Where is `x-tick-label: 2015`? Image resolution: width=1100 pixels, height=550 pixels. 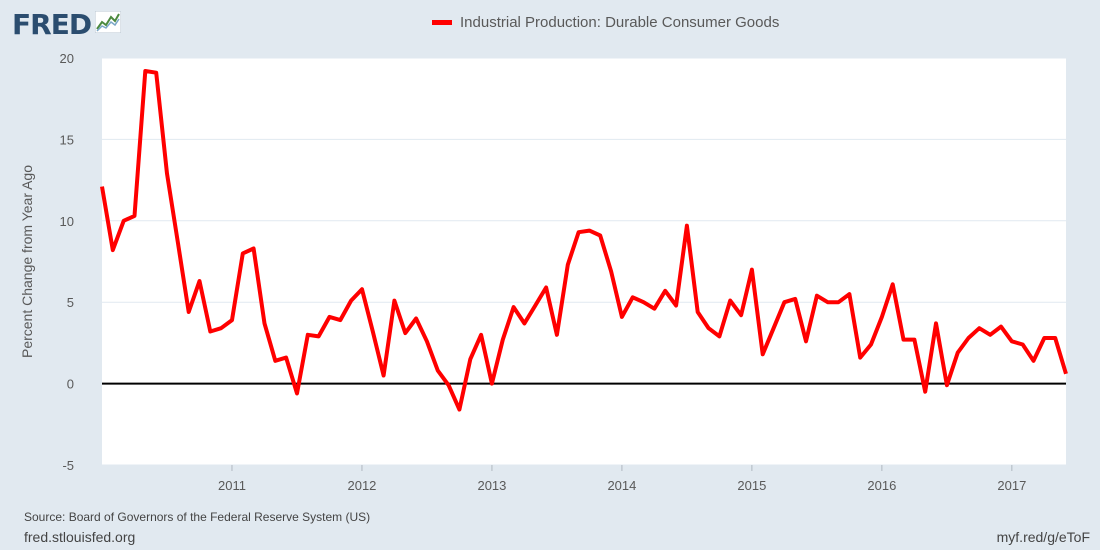 x-tick-label: 2015 is located at coordinates (751, 485).